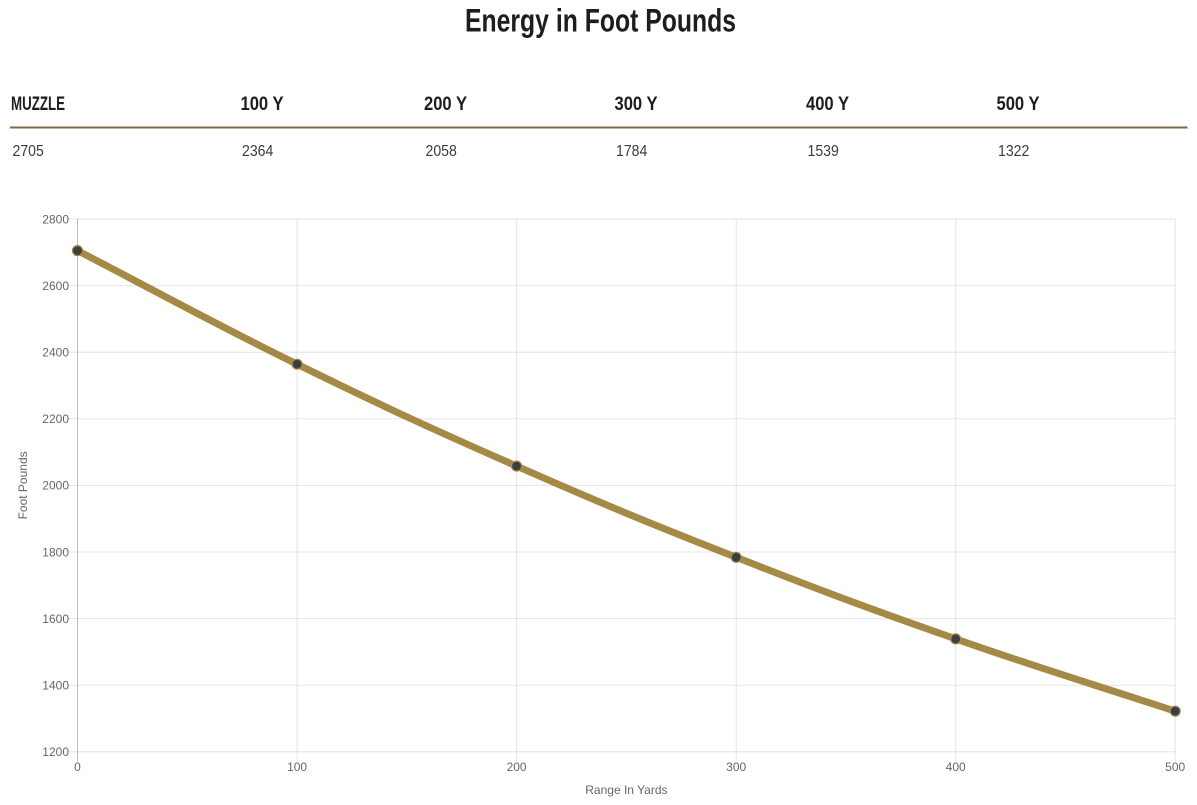  I want to click on svg-text: 1600, so click(55, 619).